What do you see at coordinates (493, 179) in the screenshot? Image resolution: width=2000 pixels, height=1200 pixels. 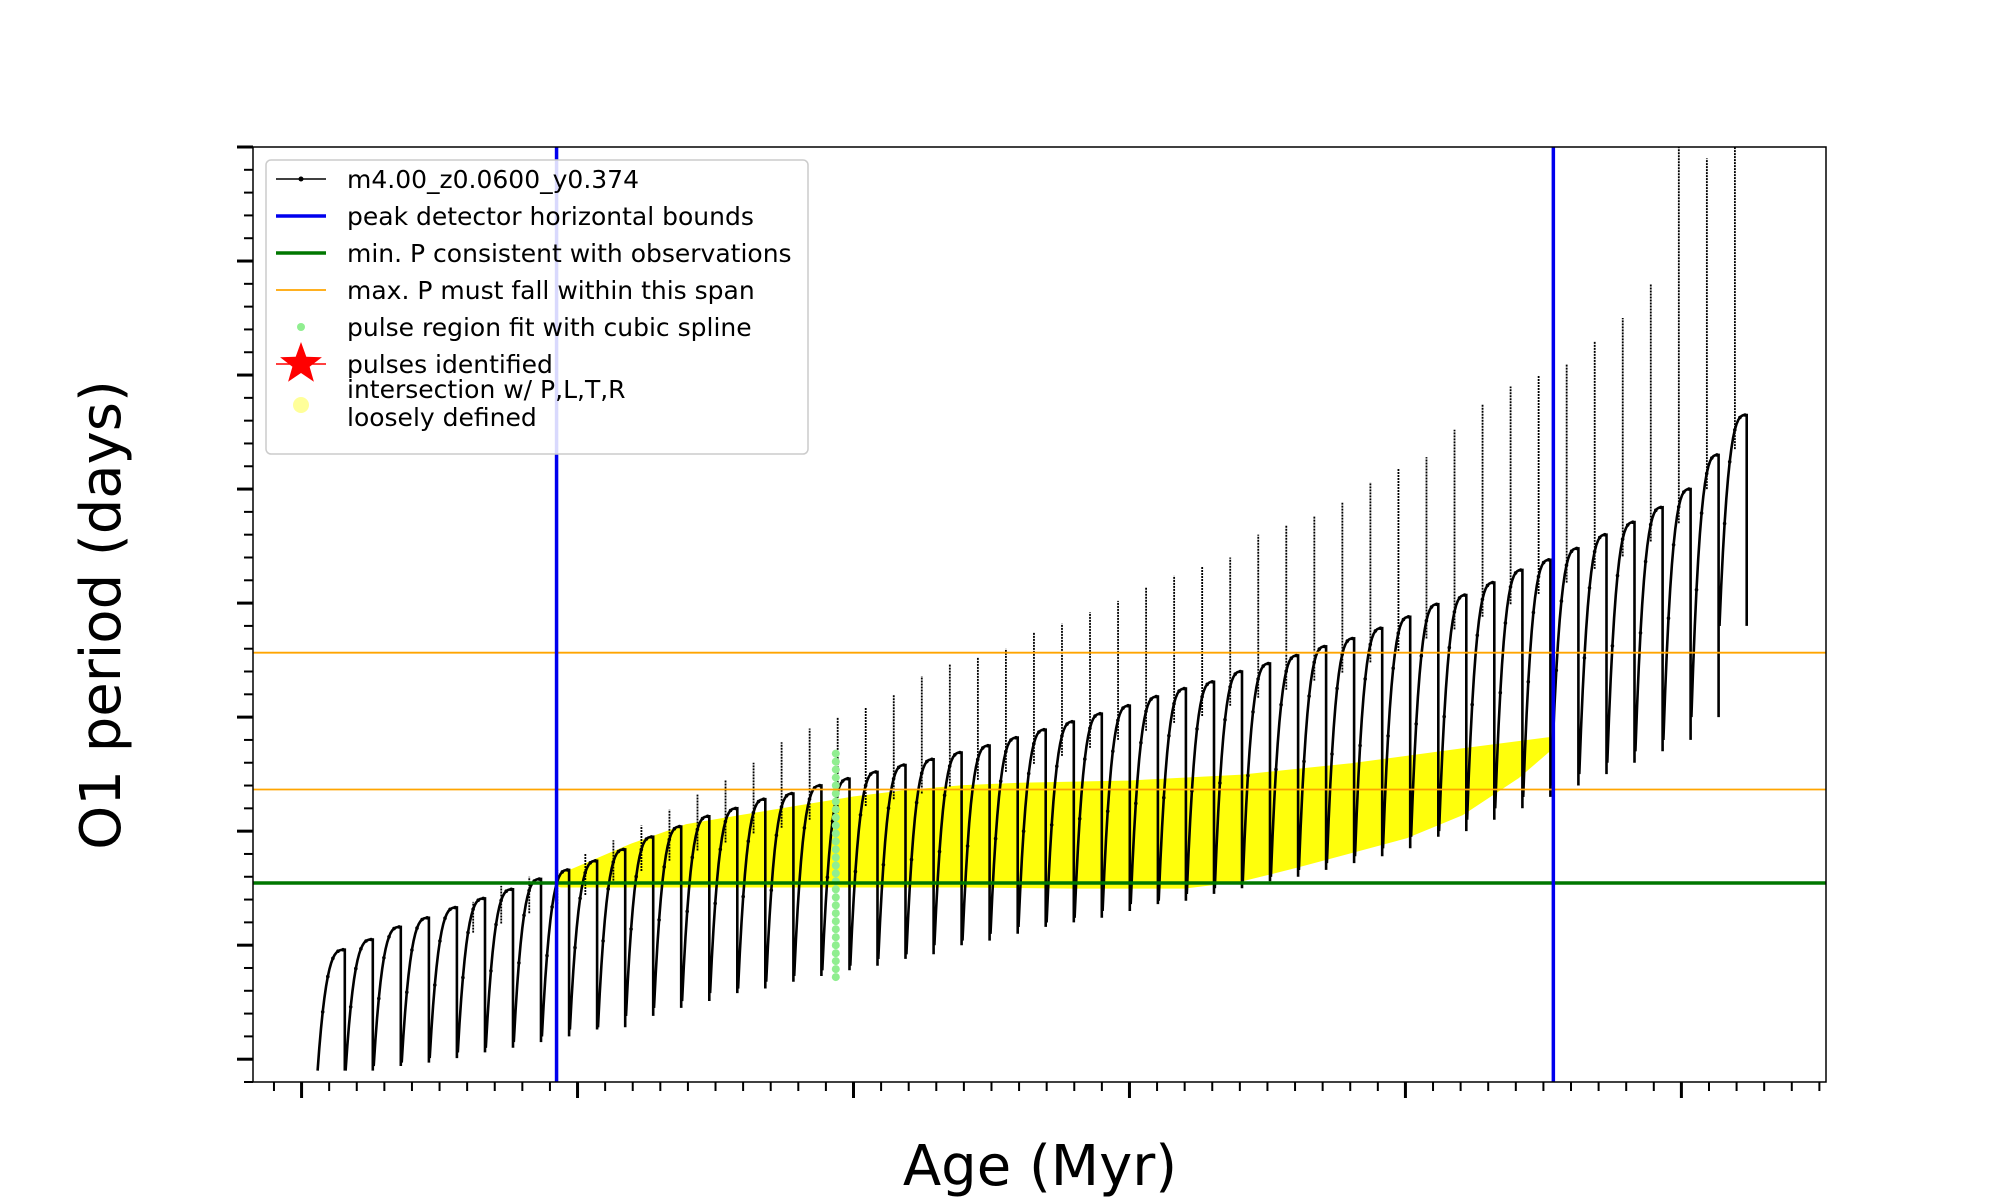 I see `legend-label-line: m4.00_z0.0600_y0.374` at bounding box center [493, 179].